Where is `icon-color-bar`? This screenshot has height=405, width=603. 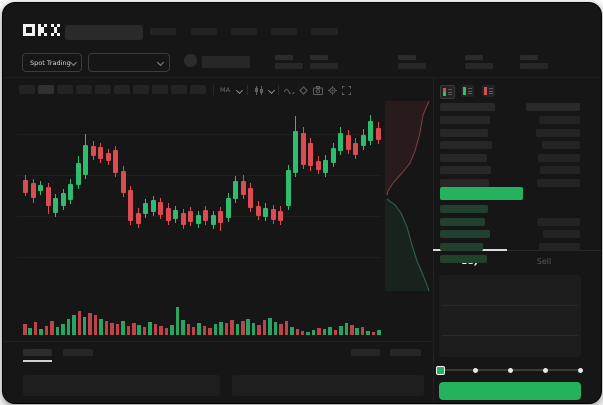
icon-color-bar is located at coordinates (464, 91).